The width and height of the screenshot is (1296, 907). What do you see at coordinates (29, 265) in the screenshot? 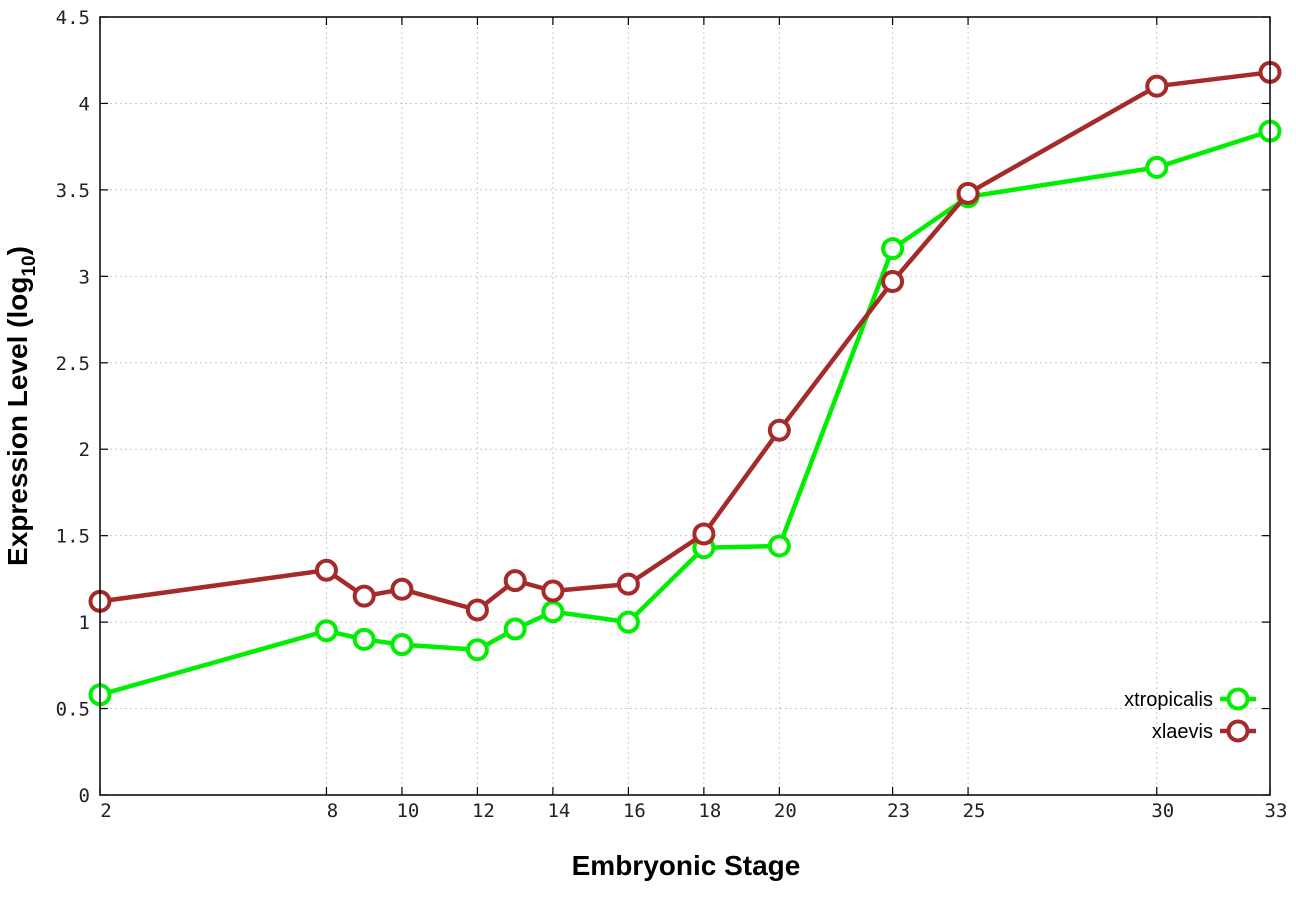
I see `y-axis-title-subscript: 10` at bounding box center [29, 265].